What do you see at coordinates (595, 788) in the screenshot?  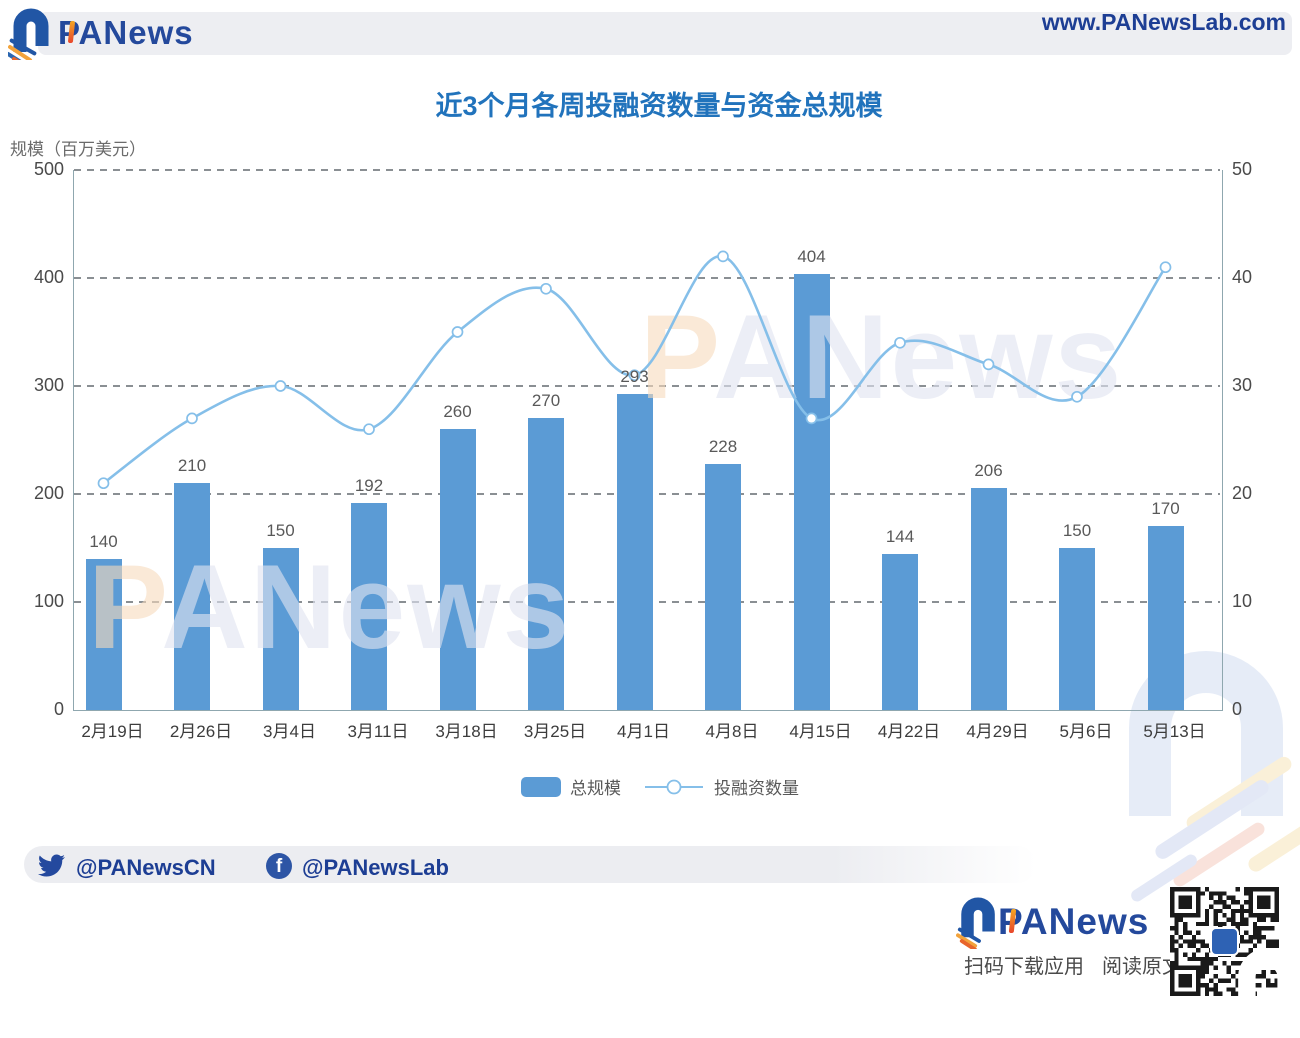 I see `legend-label-bar: 总规模` at bounding box center [595, 788].